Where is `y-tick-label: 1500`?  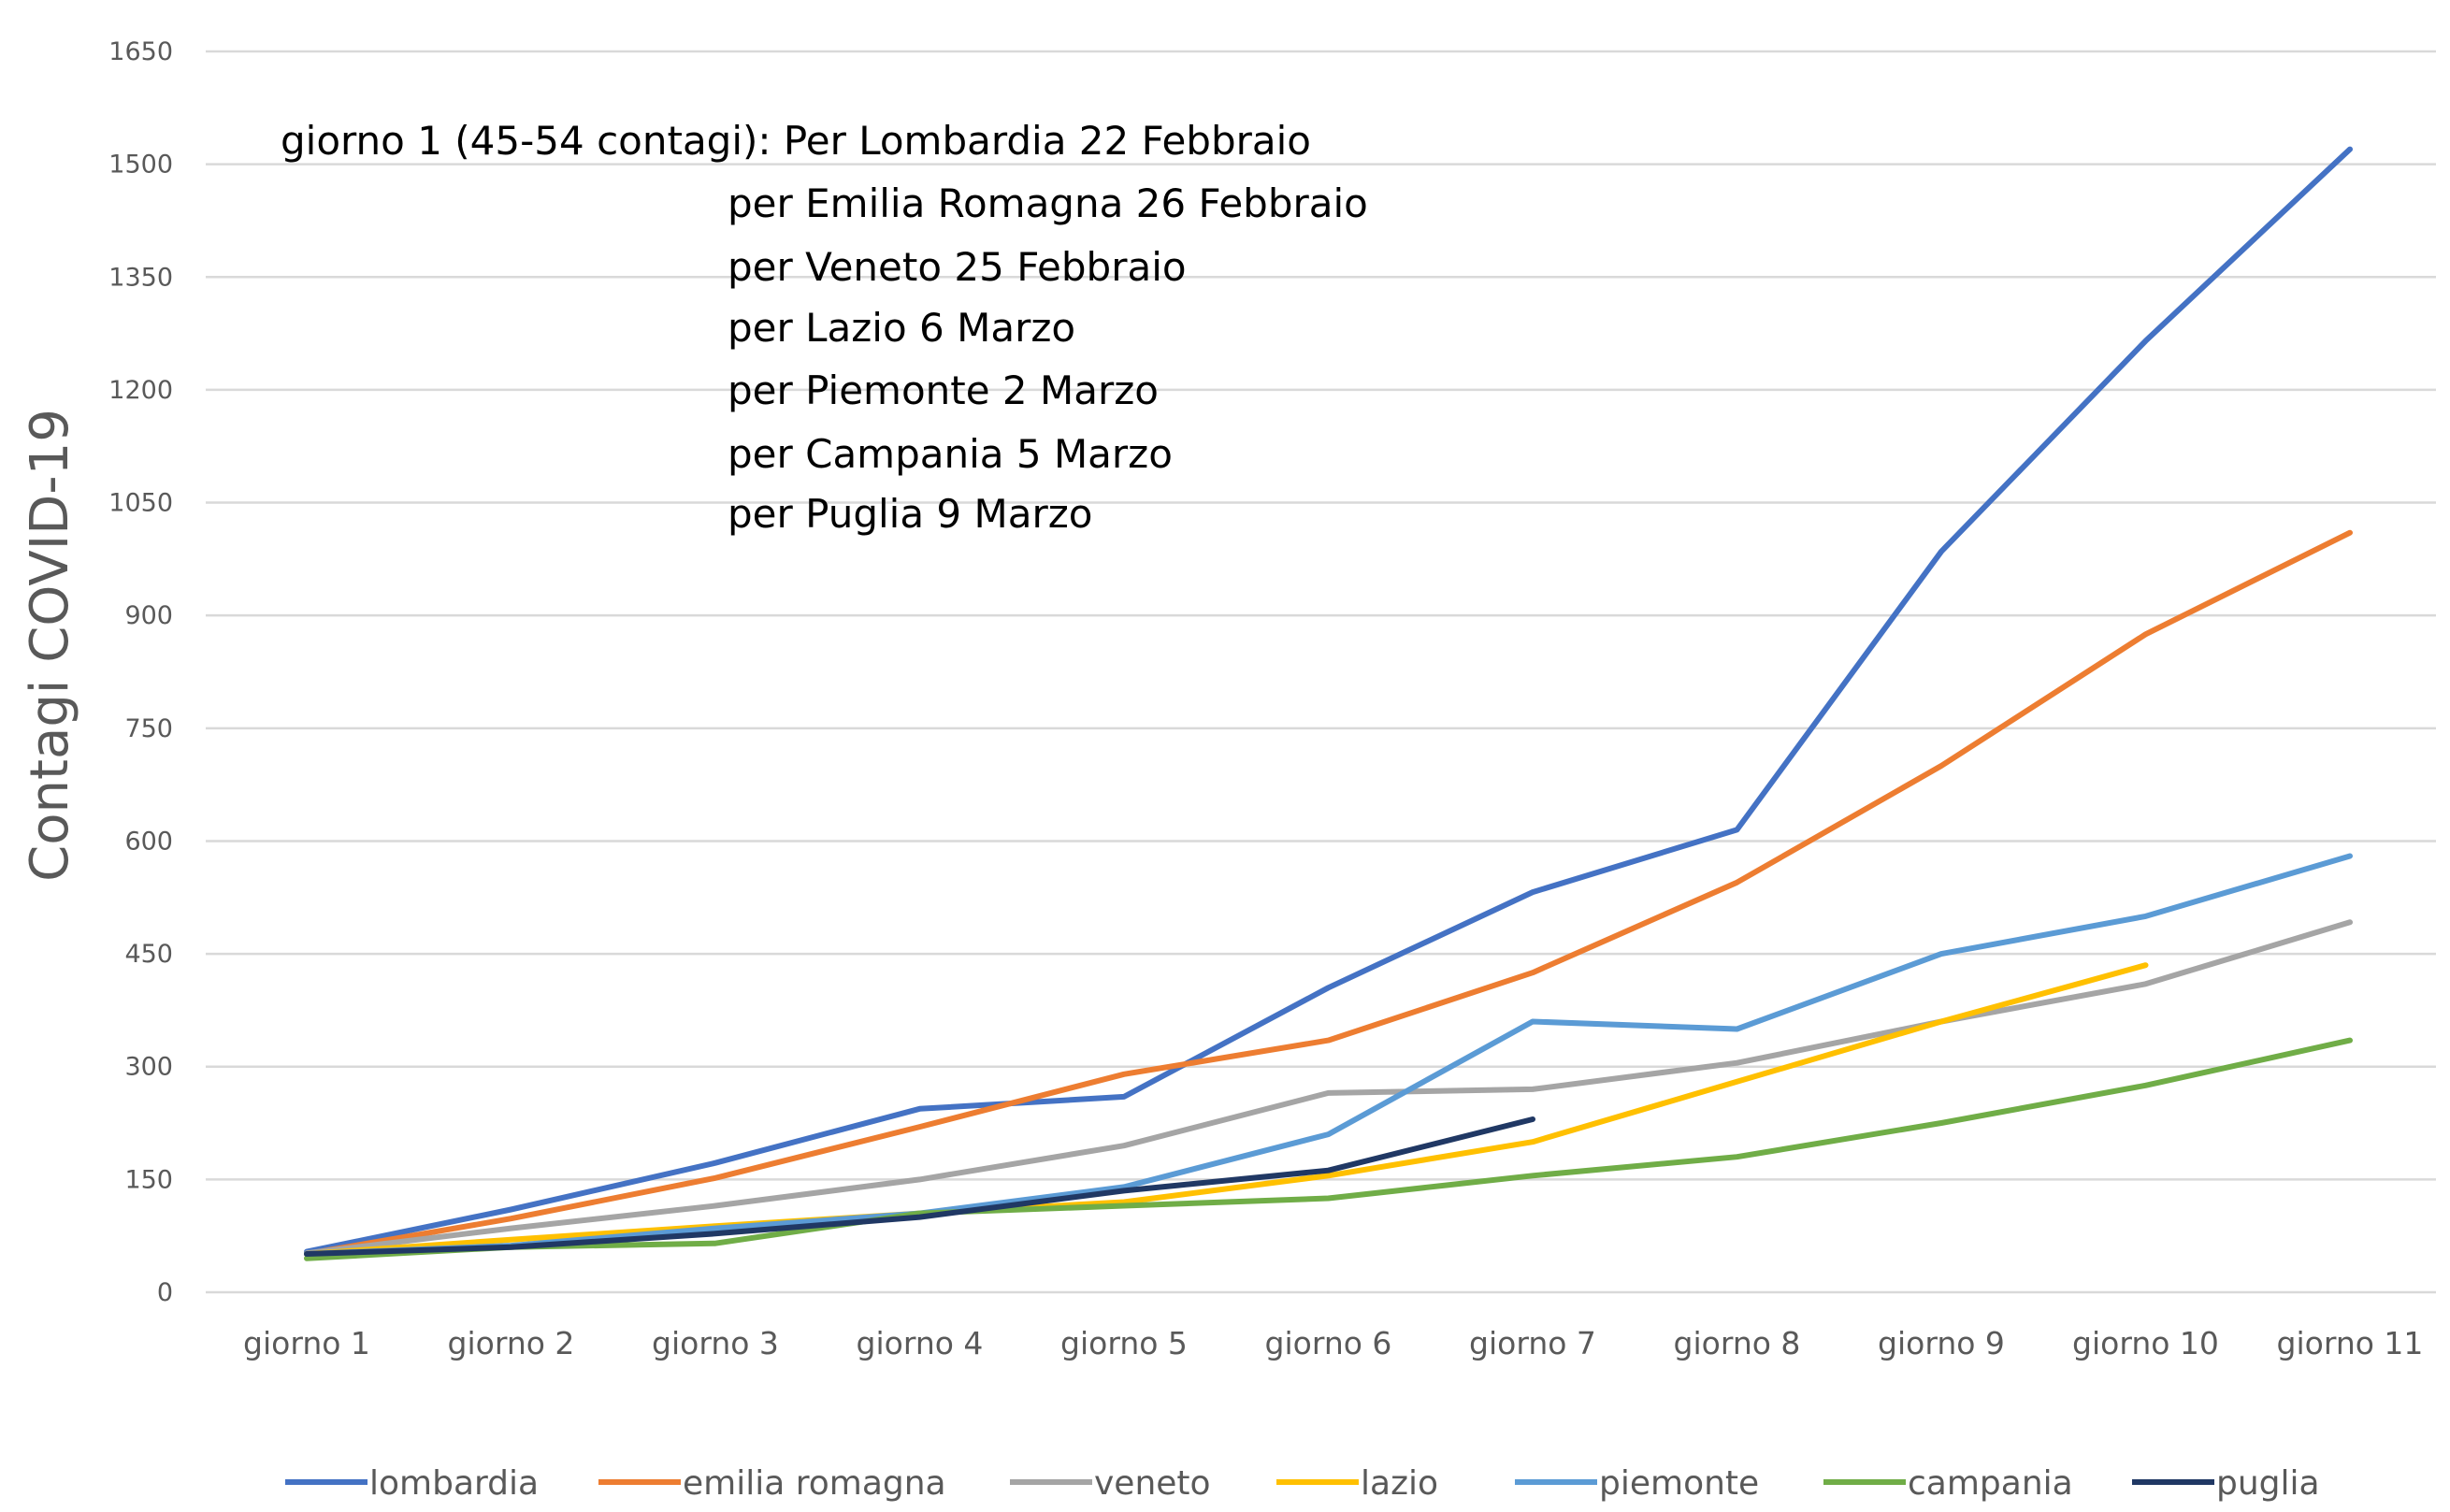
y-tick-label: 1500 is located at coordinates (140, 165).